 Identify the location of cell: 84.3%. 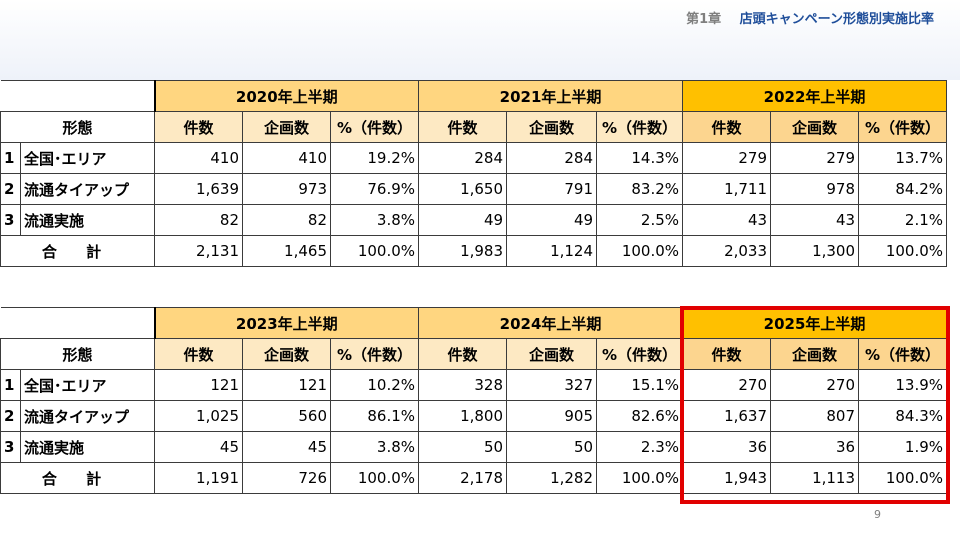
(903, 416).